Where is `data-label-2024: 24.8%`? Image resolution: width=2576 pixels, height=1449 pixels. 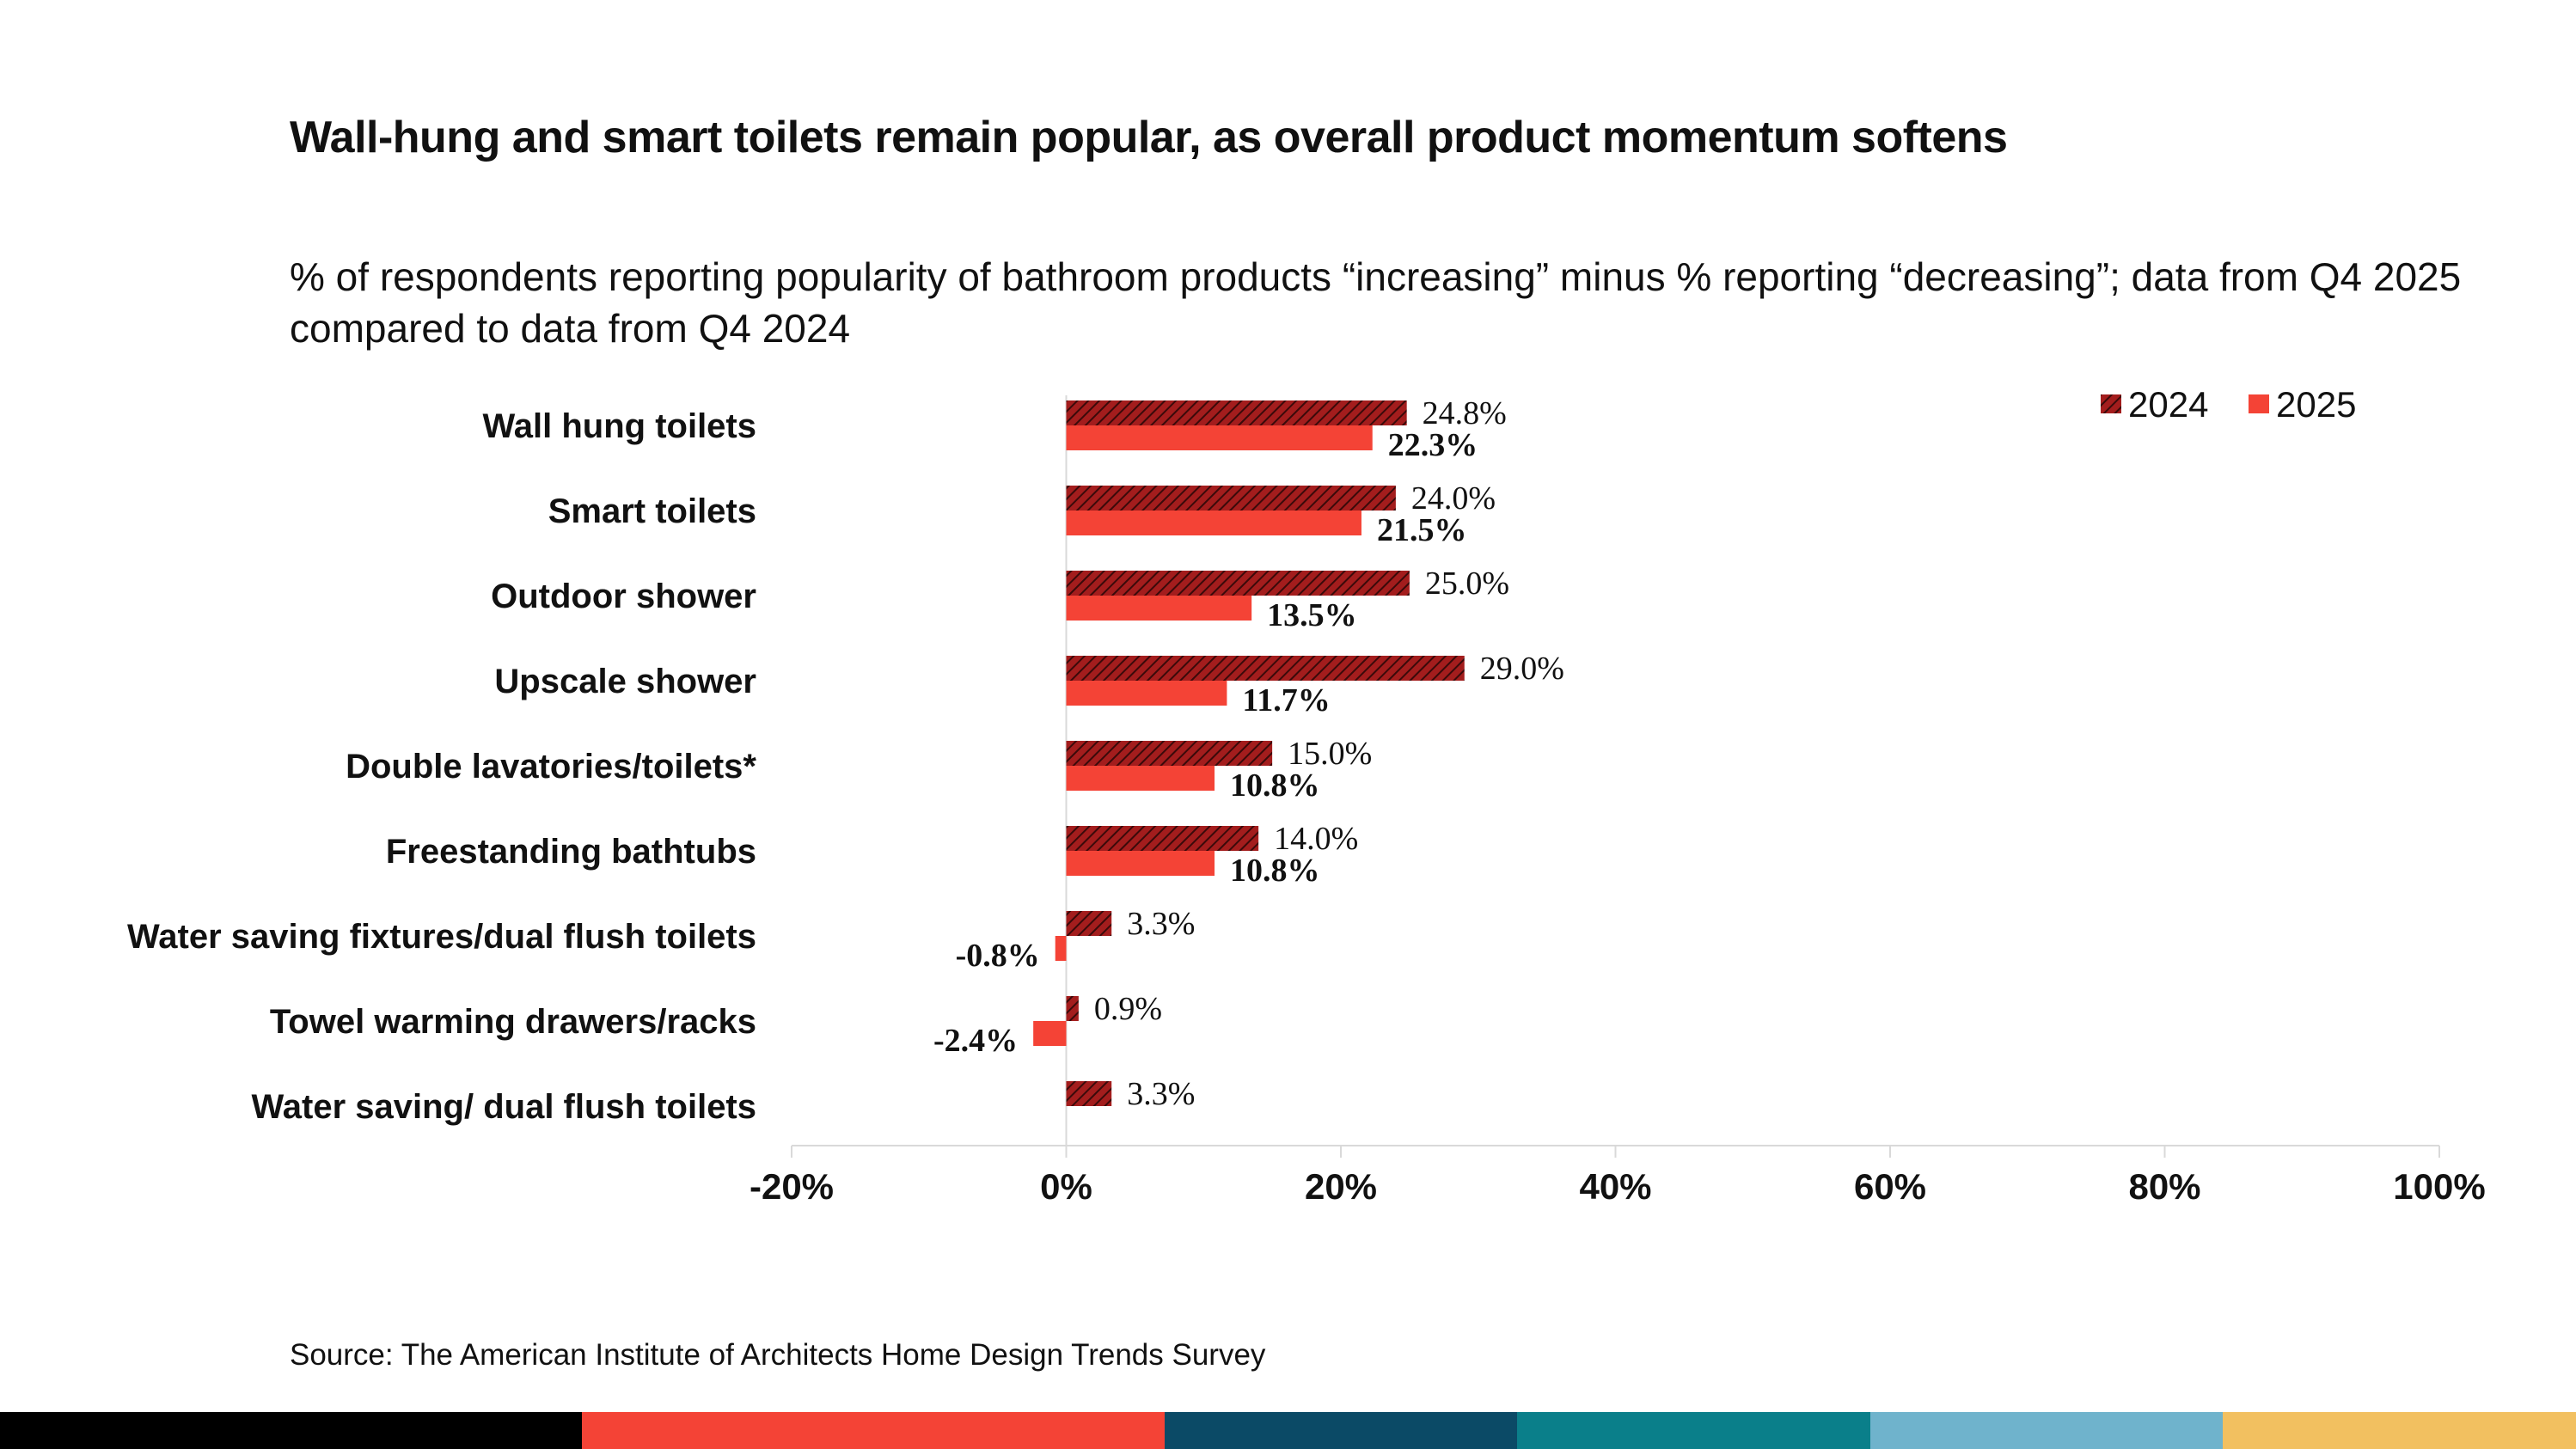
data-label-2024: 24.8% is located at coordinates (1465, 413).